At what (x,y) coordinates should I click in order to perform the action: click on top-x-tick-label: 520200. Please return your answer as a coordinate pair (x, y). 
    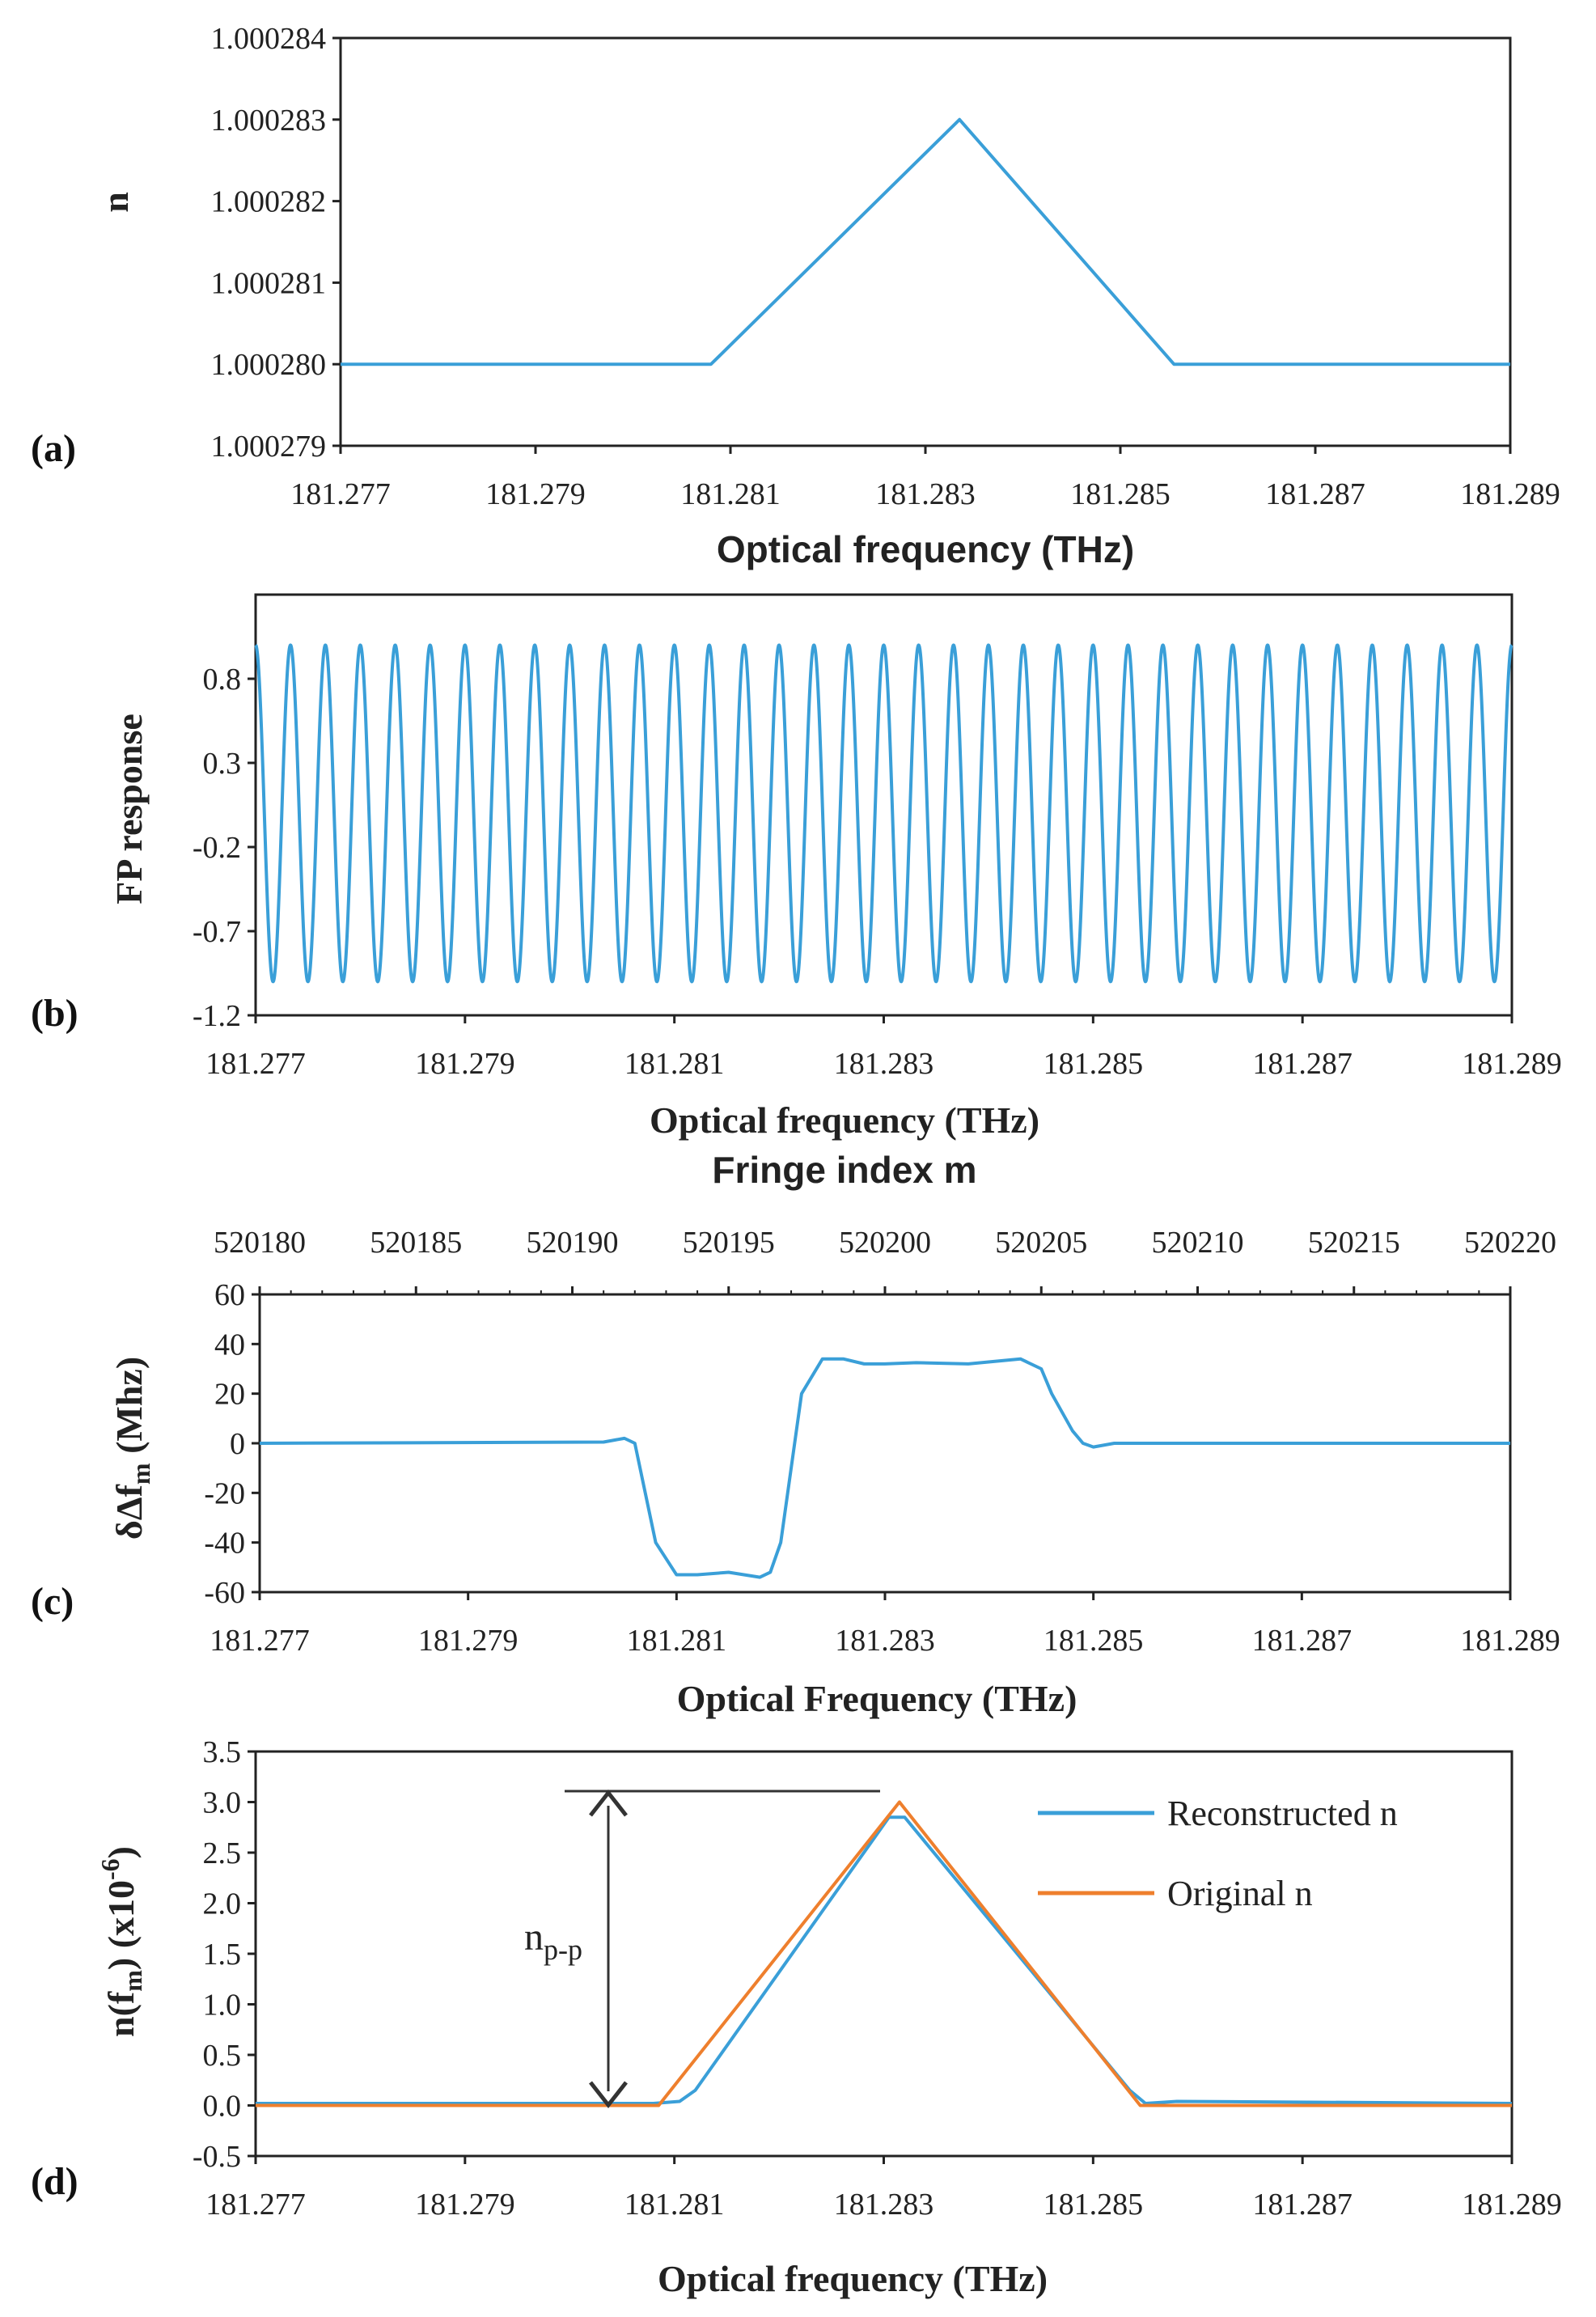
    Looking at the image, I should click on (885, 1243).